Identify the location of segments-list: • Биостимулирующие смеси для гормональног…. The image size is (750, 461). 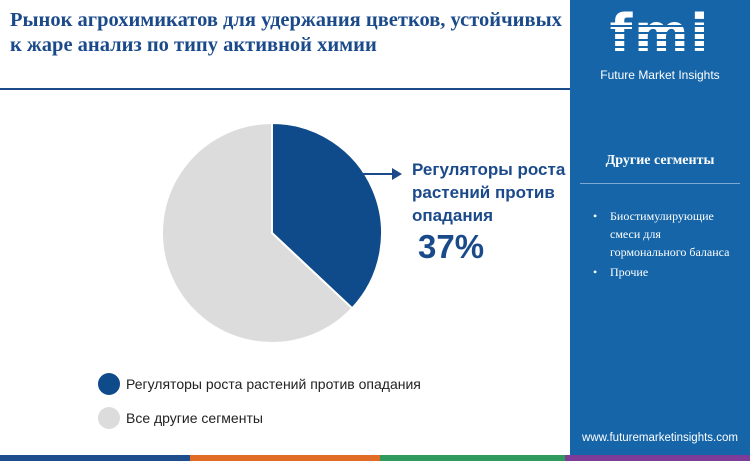
(663, 245).